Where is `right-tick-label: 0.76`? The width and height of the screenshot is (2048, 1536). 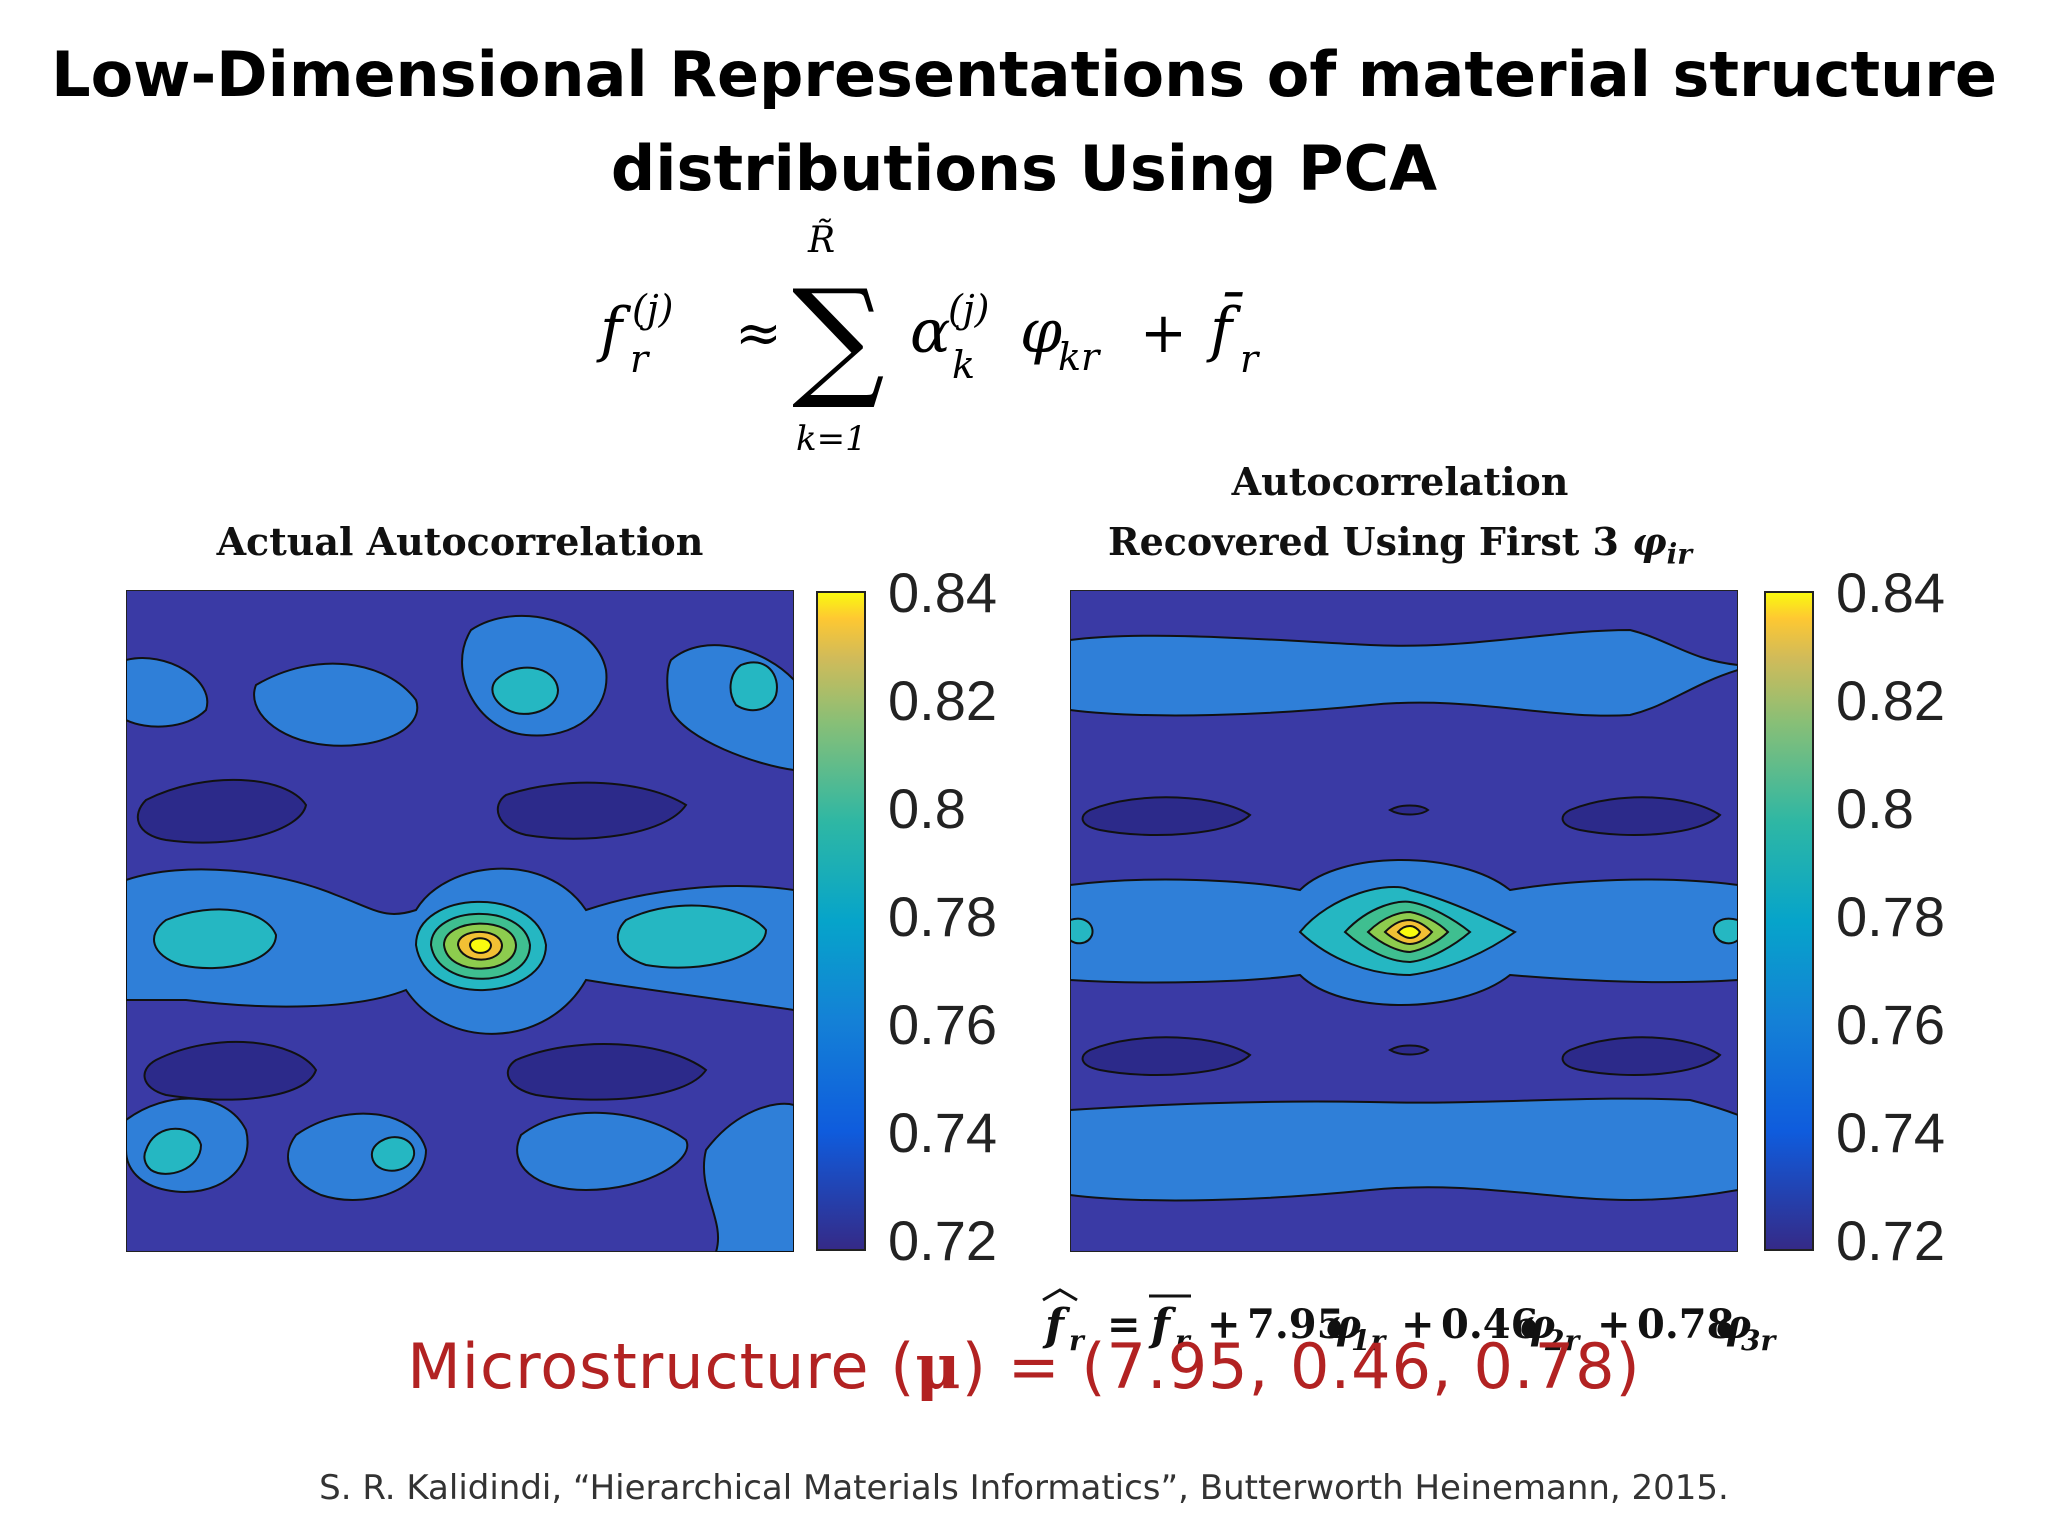 right-tick-label: 0.76 is located at coordinates (1890, 1024).